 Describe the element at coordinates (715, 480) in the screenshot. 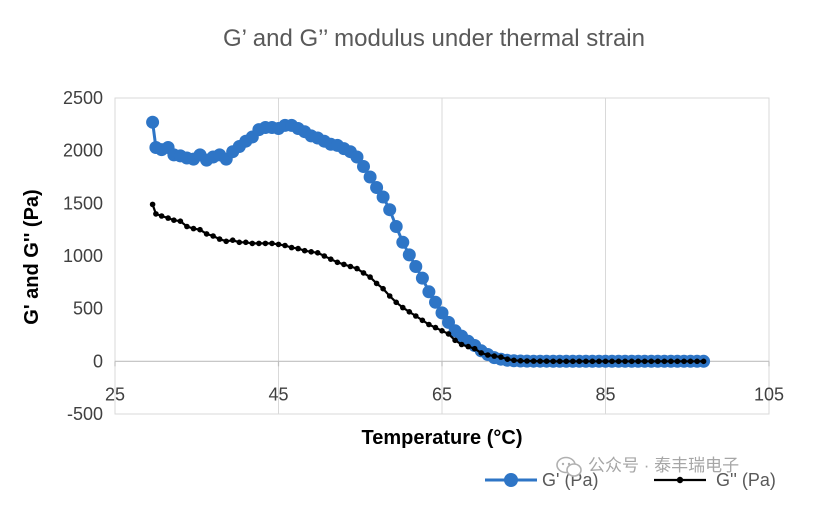

I see `legend-item-g-double-prime: G'' (Pa)` at that location.